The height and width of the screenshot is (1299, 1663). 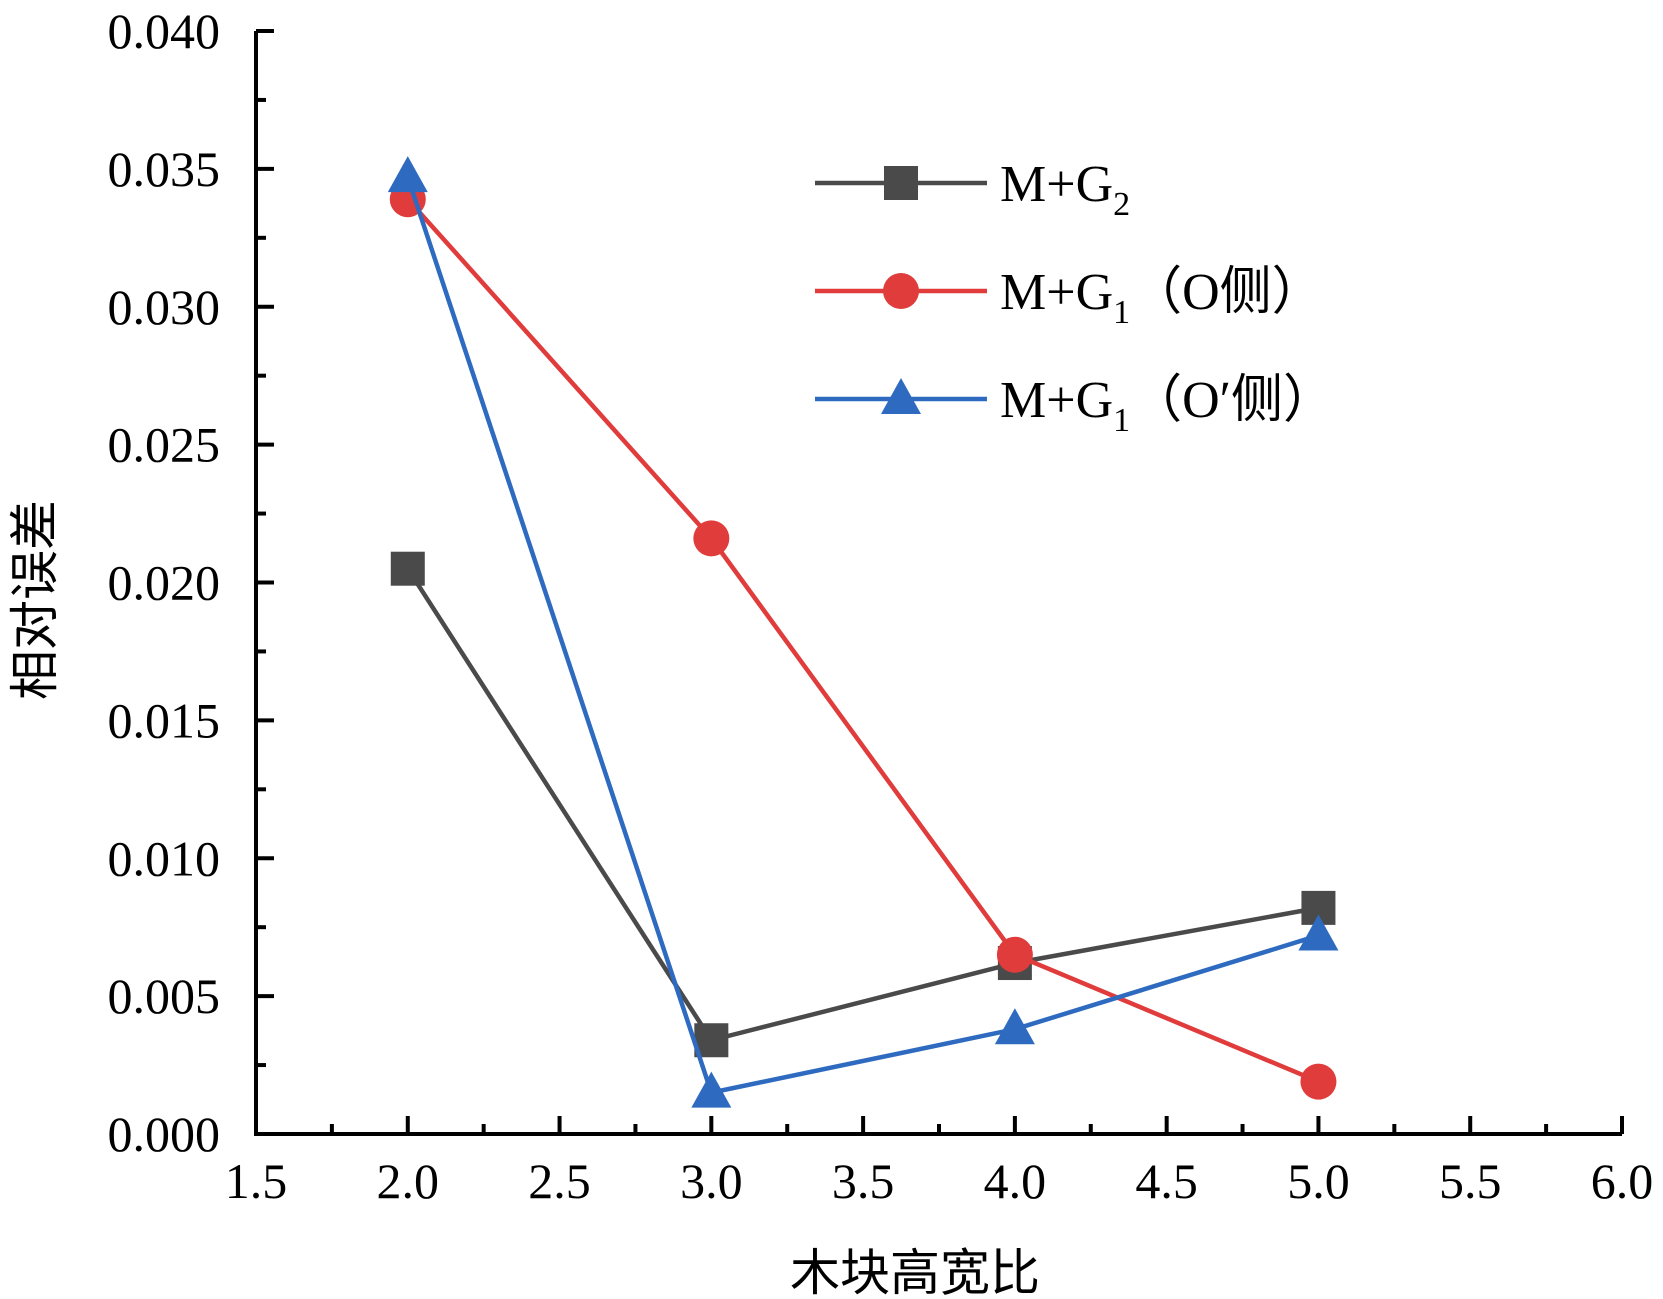 I want to click on x-tick-label: 5.0, so click(x=1318, y=1181).